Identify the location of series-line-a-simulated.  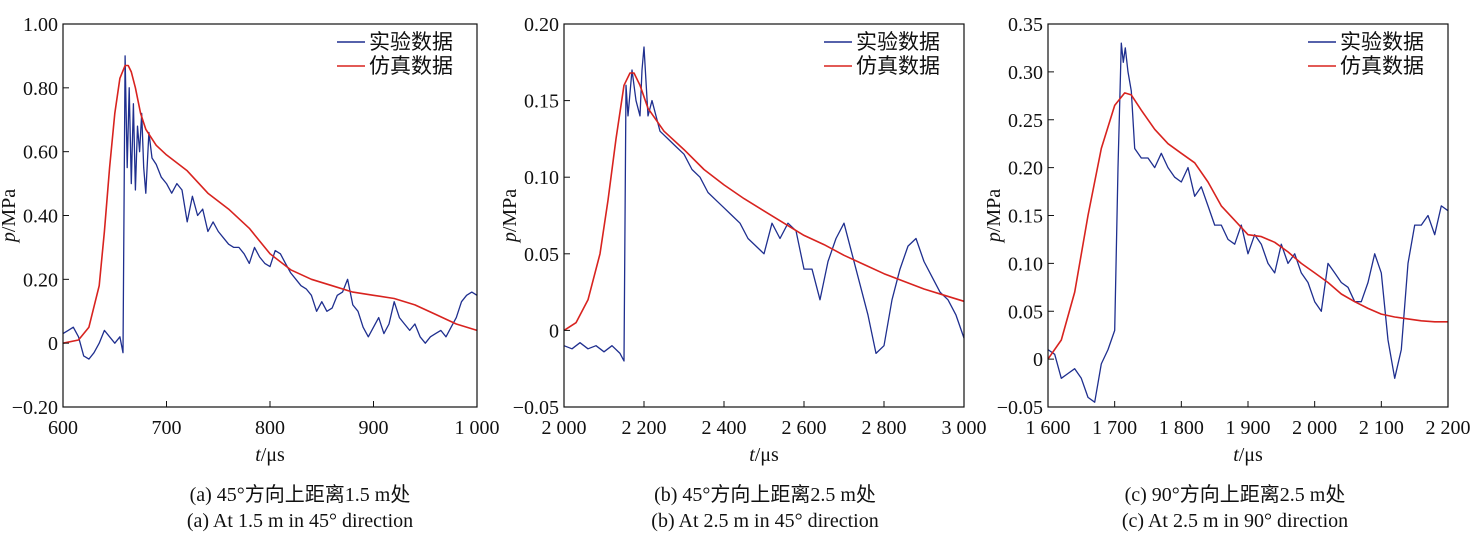
(270, 204).